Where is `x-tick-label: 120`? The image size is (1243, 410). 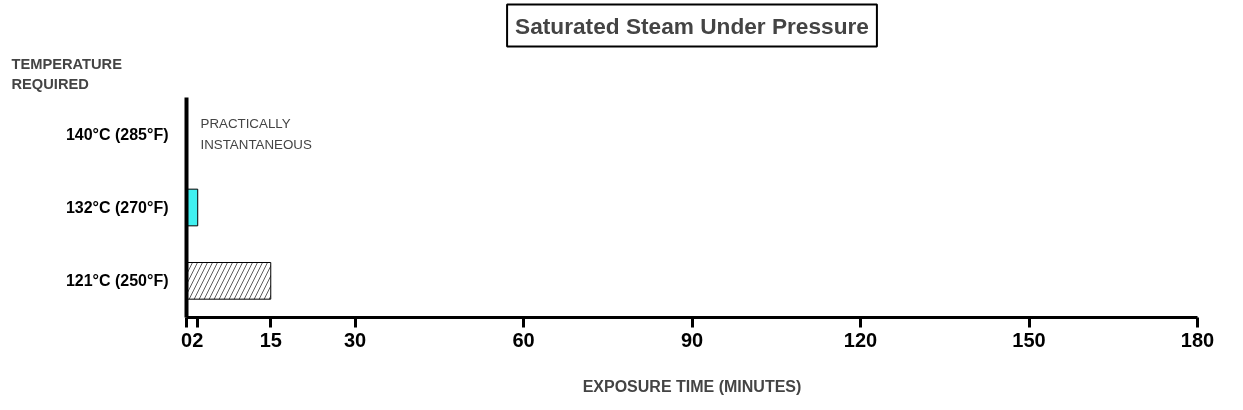
x-tick-label: 120 is located at coordinates (860, 339).